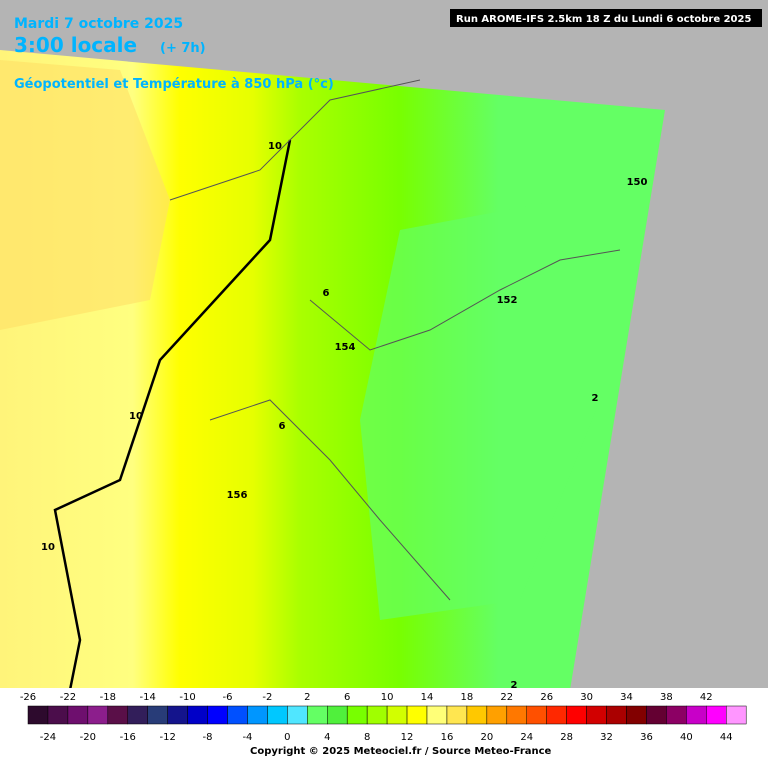 The width and height of the screenshot is (768, 772). Describe the element at coordinates (526, 737) in the screenshot. I see `colorbar-label-bottom: 24` at that location.